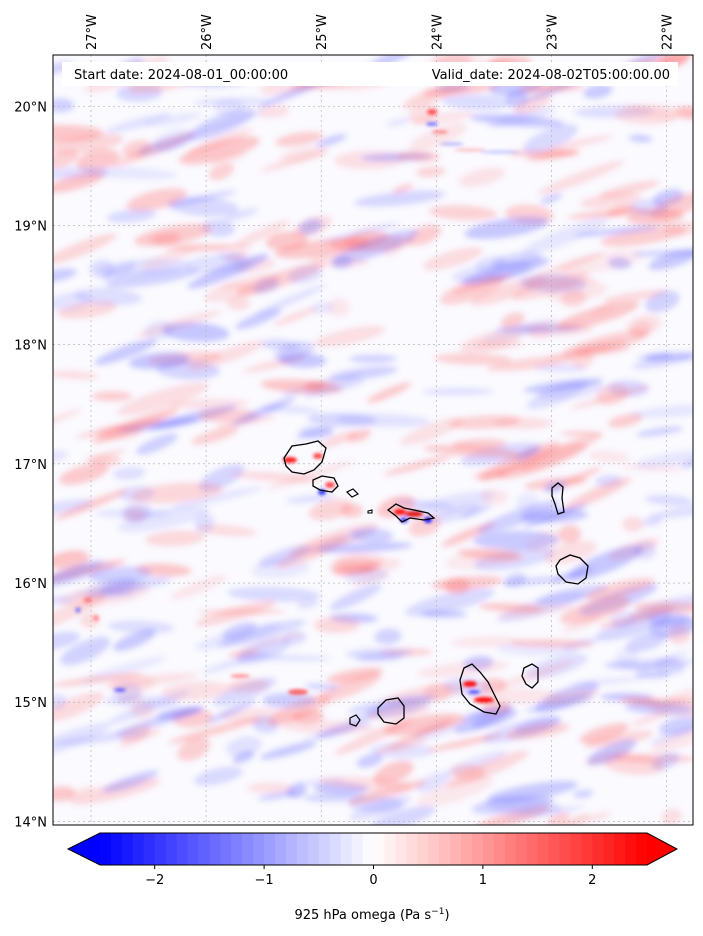  I want to click on colorbar-tick-label: 0, so click(373, 880).